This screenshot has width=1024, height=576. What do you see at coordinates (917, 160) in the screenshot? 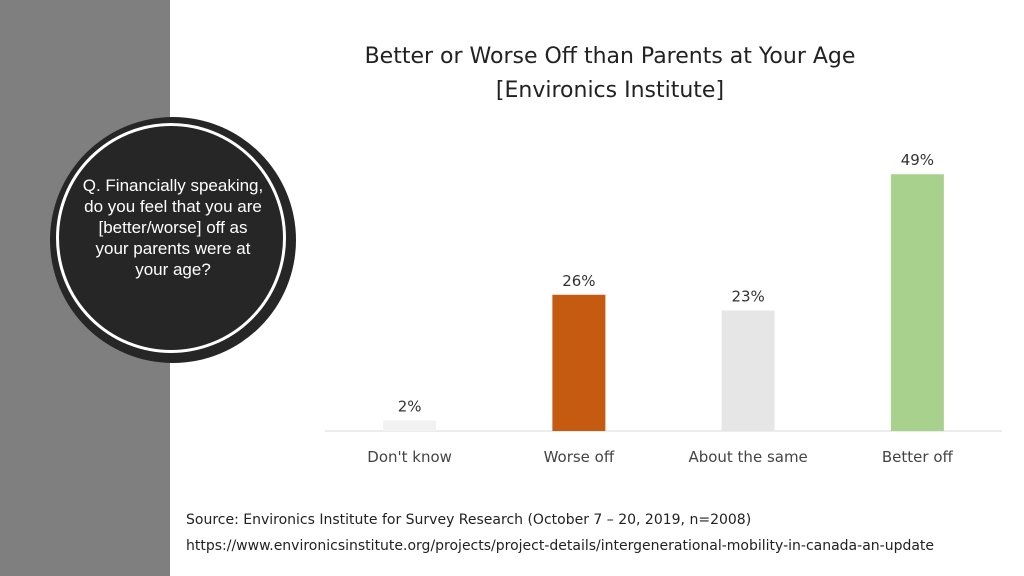
I see `data-label: 49%` at bounding box center [917, 160].